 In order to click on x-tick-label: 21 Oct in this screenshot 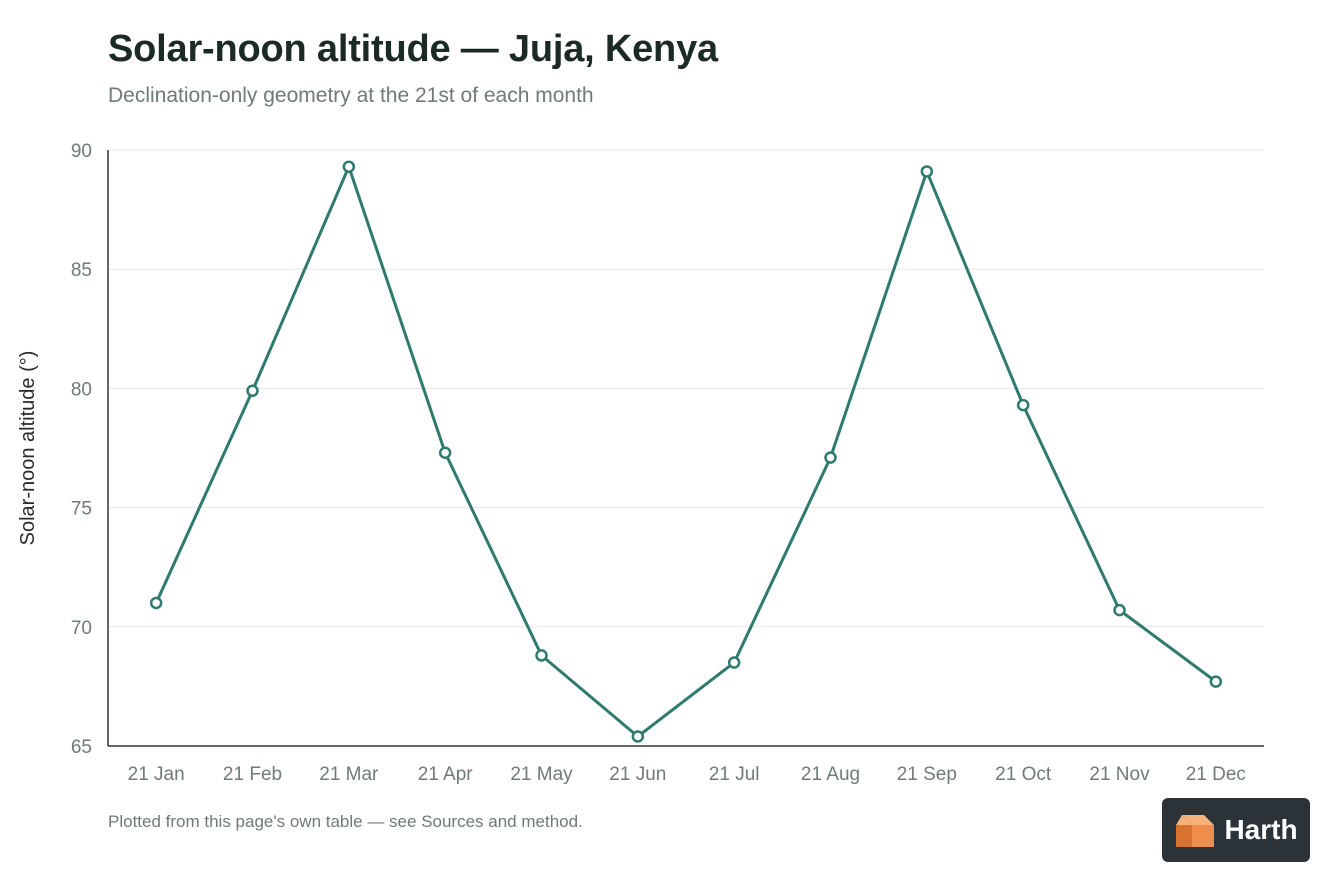, I will do `click(1023, 774)`.